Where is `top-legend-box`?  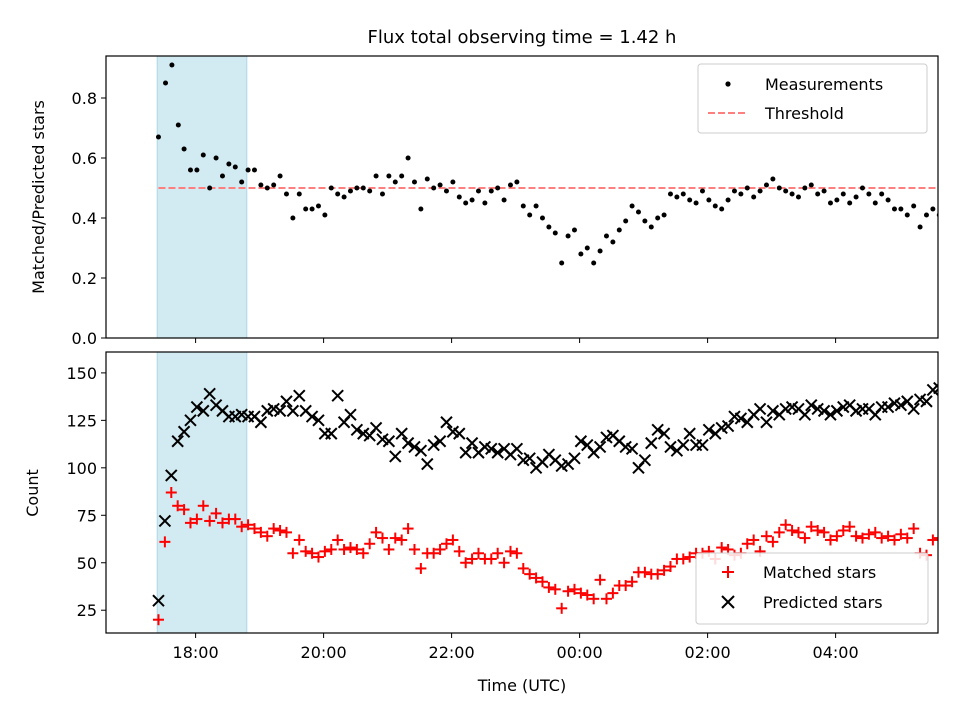 top-legend-box is located at coordinates (812, 98).